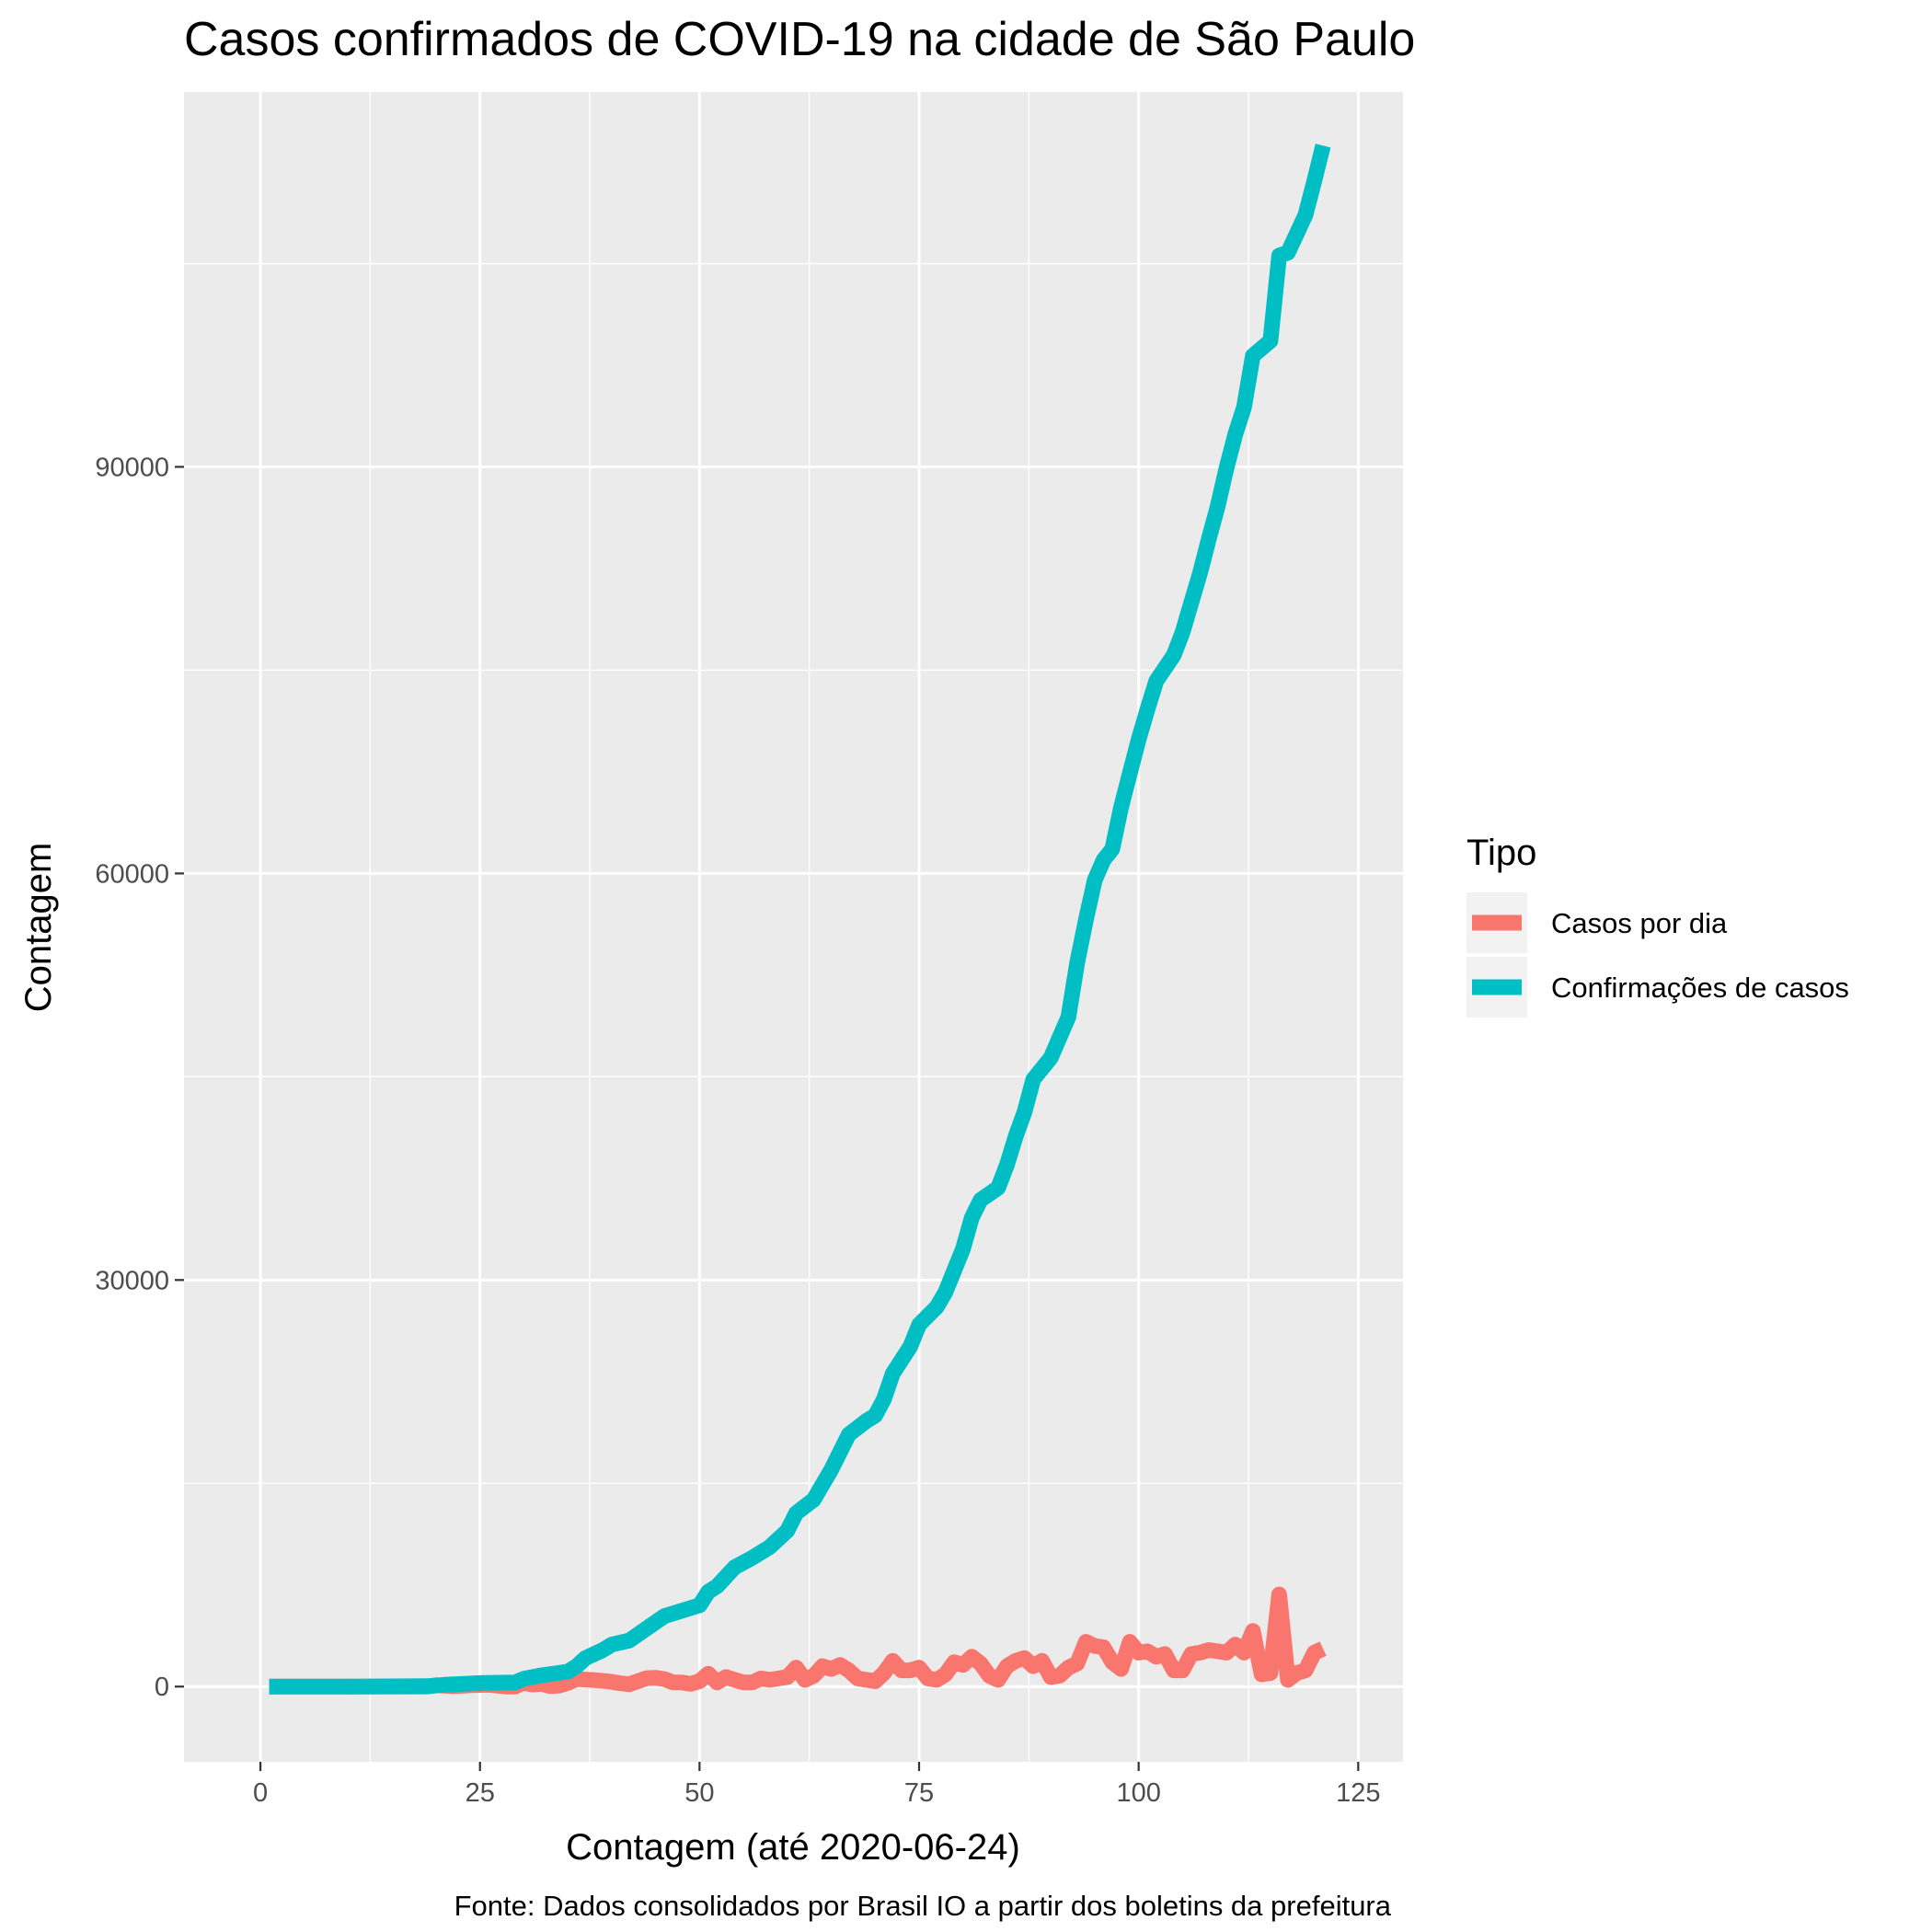 Image resolution: width=1932 pixels, height=1932 pixels. Describe the element at coordinates (817, 1793) in the screenshot. I see `x-tick-labels: 0 25 50 75 100 125` at that location.